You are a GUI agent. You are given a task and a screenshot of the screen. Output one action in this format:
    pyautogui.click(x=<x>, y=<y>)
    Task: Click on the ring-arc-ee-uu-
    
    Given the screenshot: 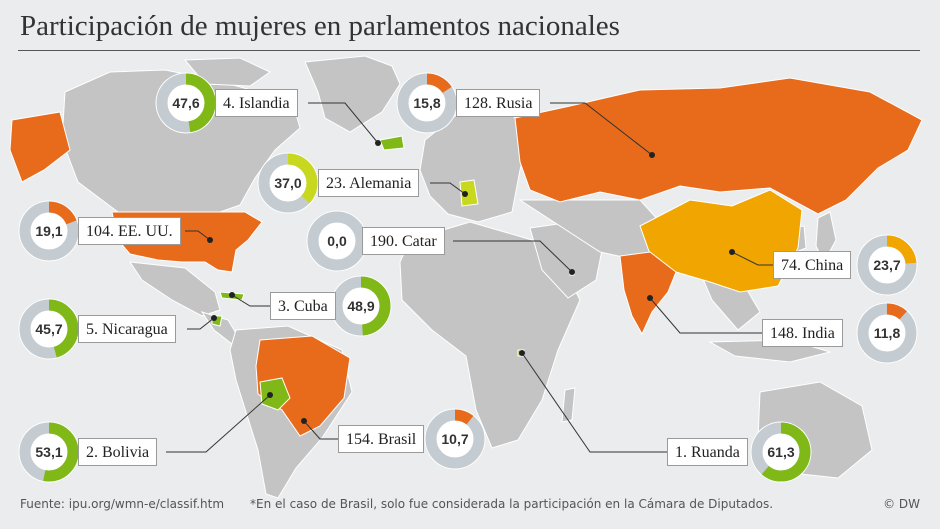 What is the action you would take?
    pyautogui.click(x=49, y=231)
    